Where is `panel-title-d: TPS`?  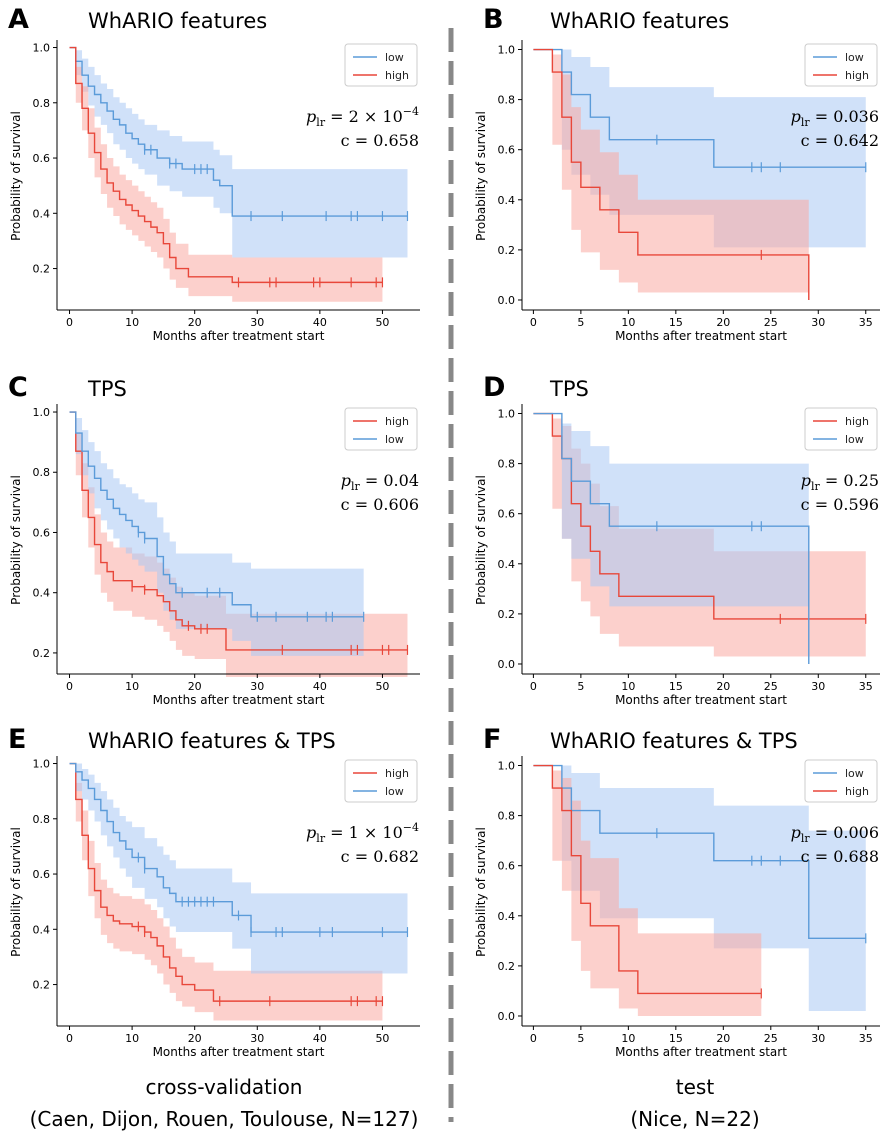
panel-title-d: TPS is located at coordinates (569, 389).